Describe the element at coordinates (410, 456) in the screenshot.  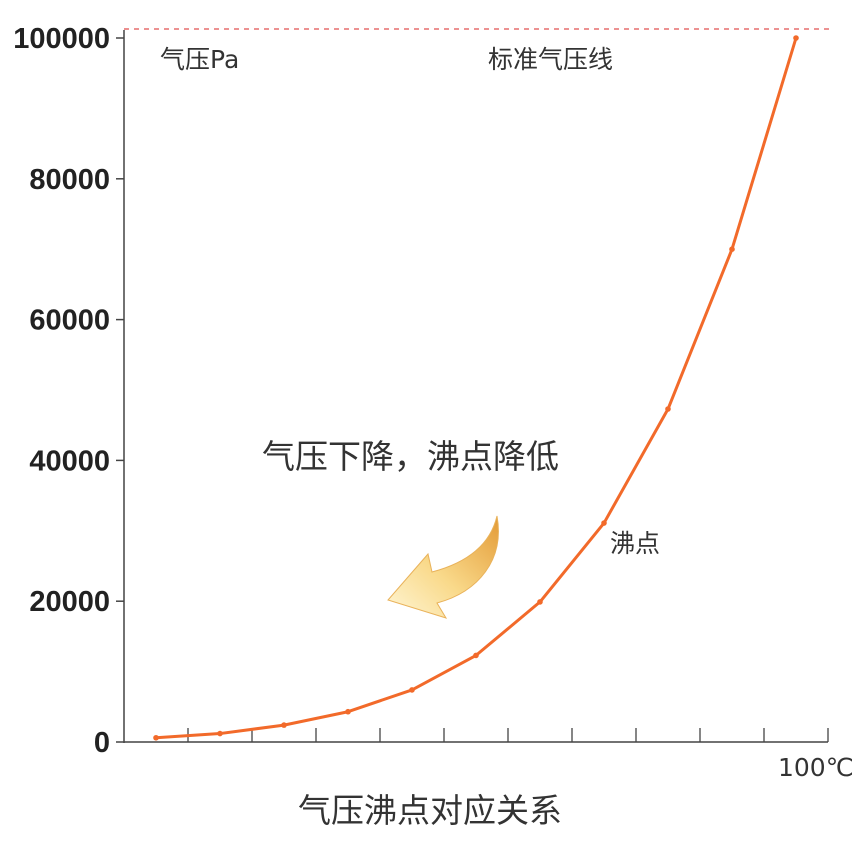
I see `annotation-text: 气压下降，沸点降低` at that location.